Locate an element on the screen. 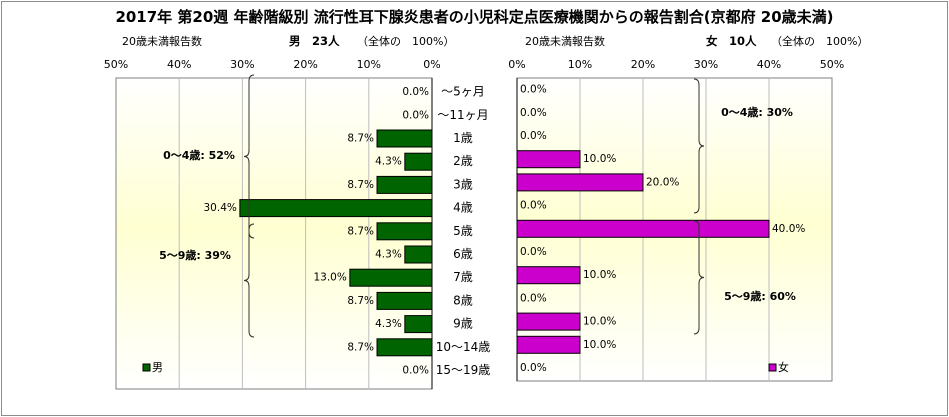  legend-label-male: 男 is located at coordinates (157, 367).